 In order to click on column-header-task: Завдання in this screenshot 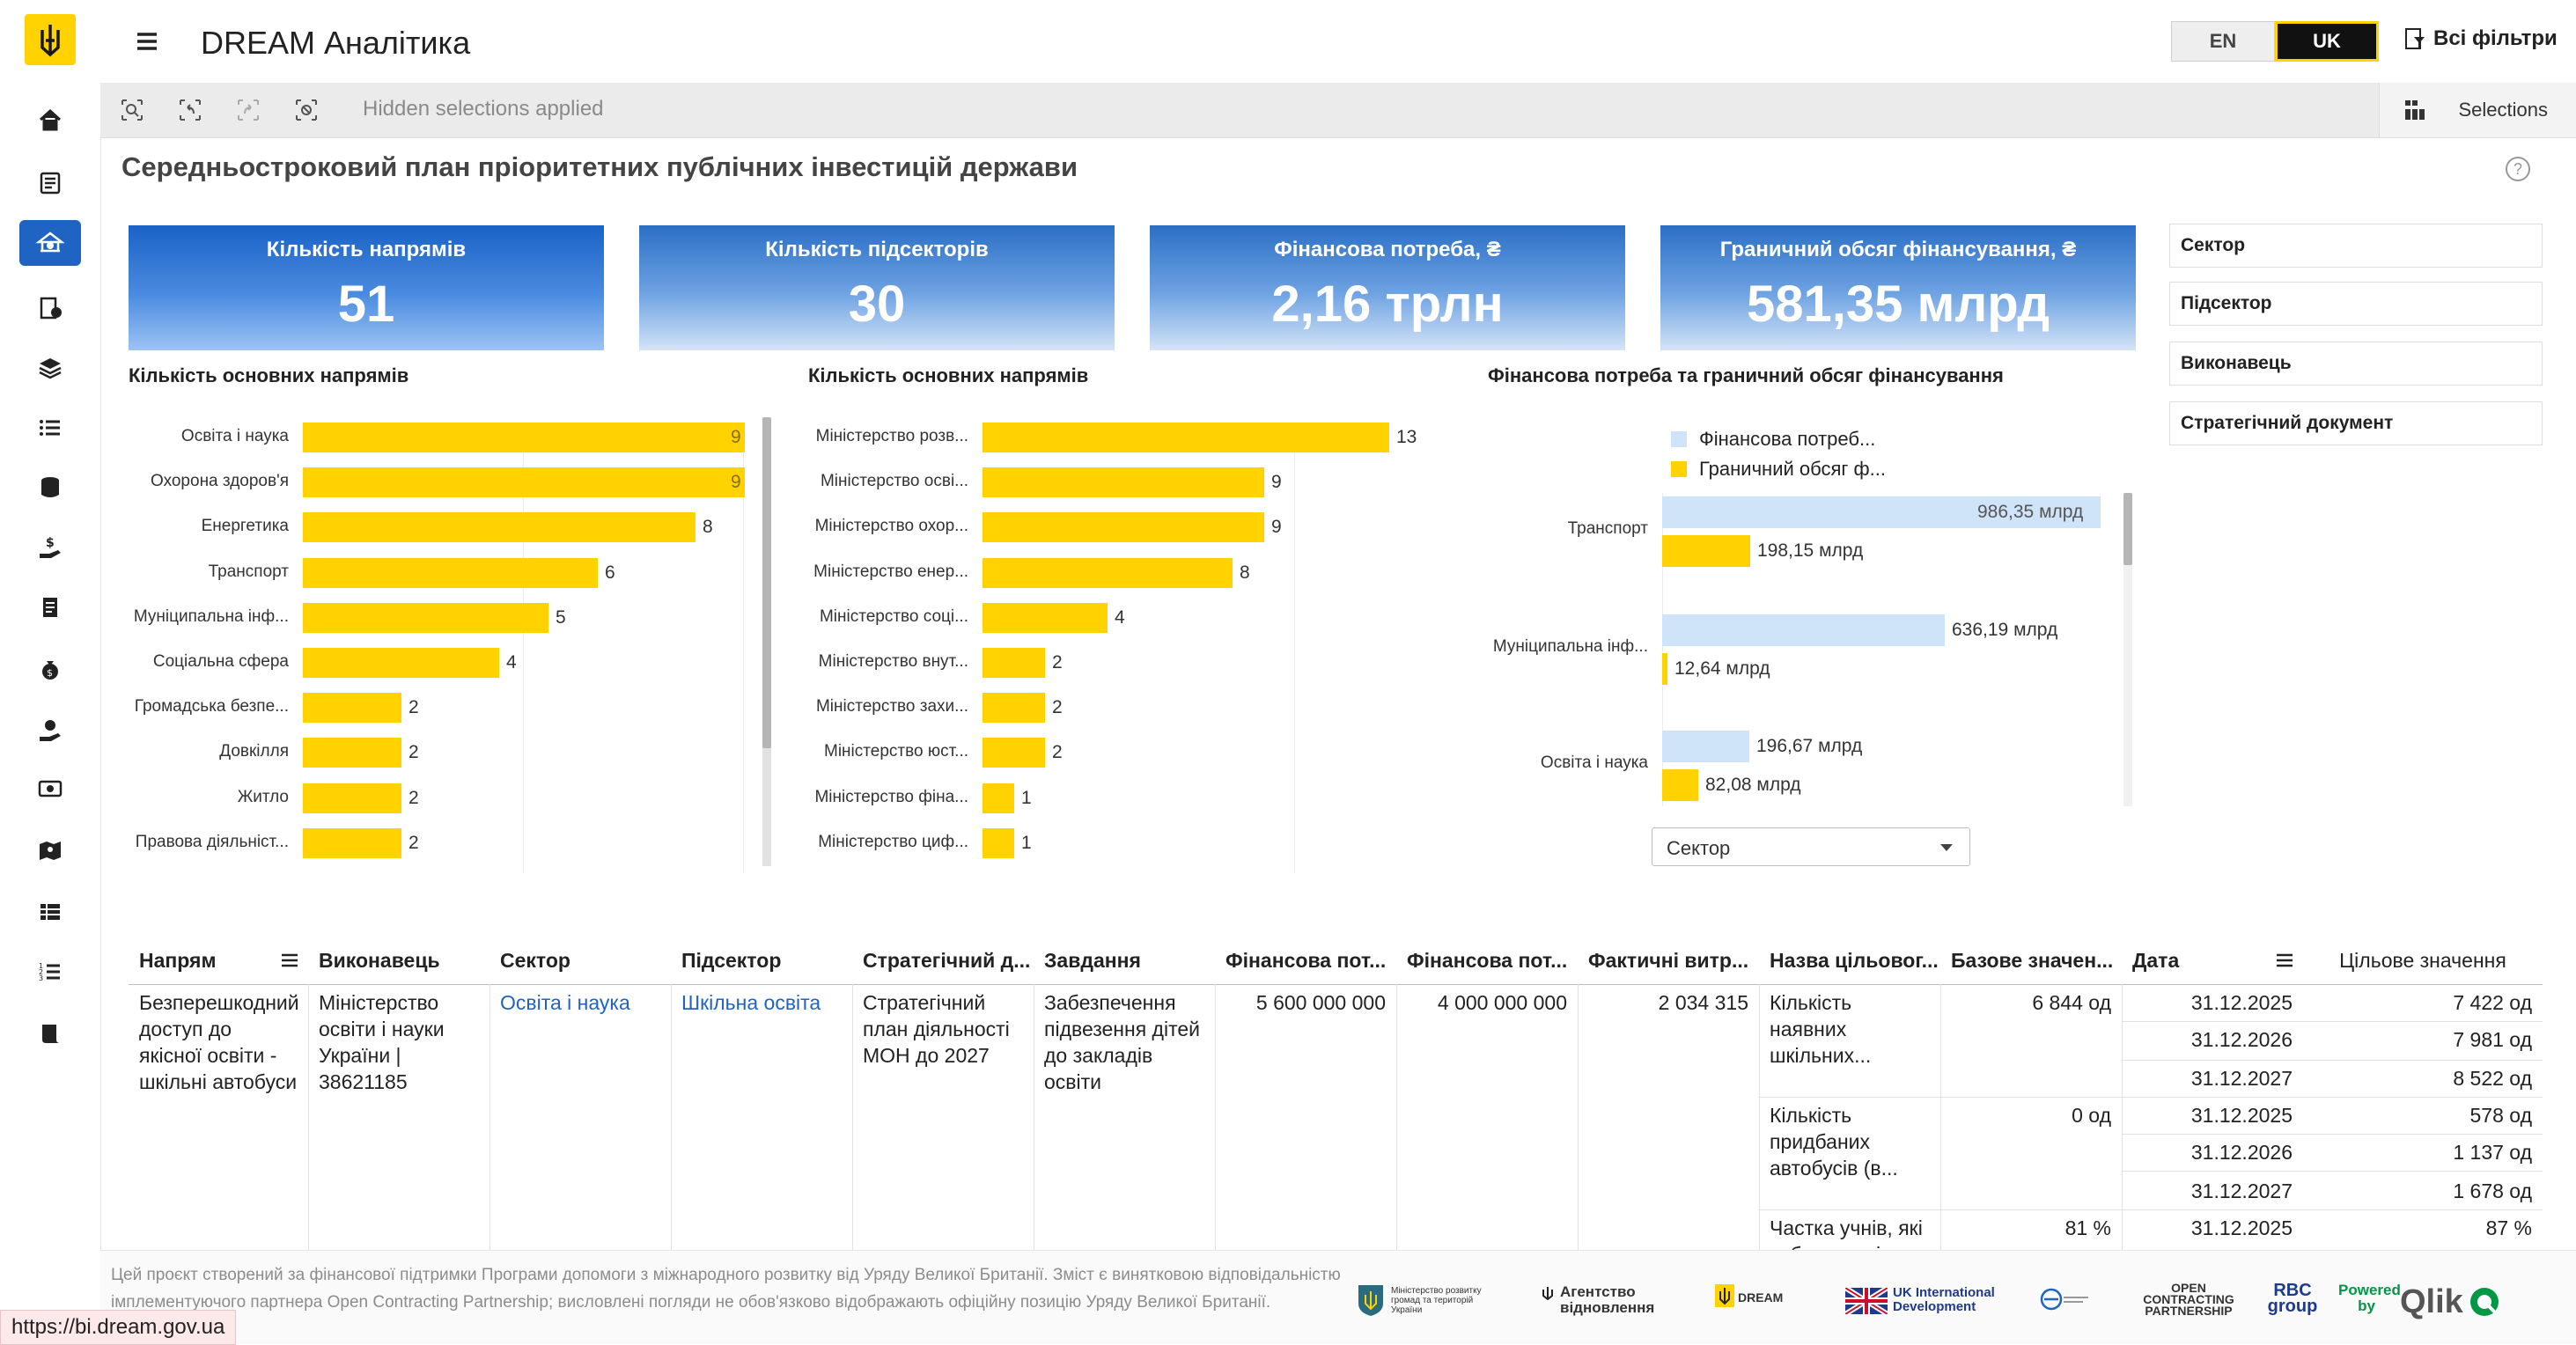, I will do `click(1092, 960)`.